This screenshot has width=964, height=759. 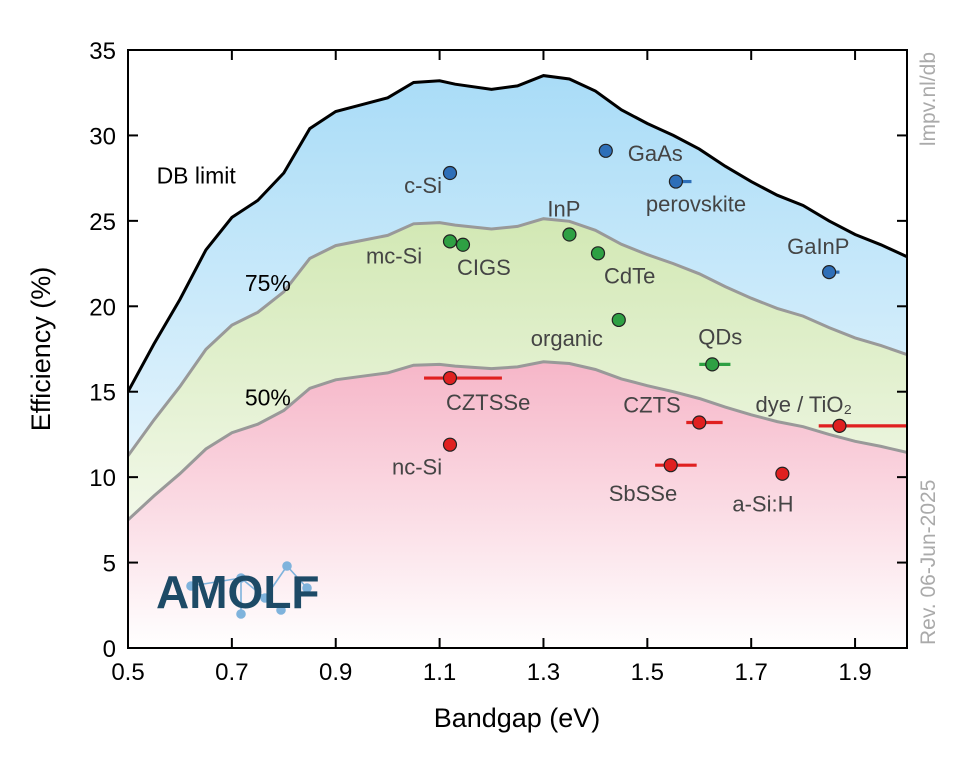 What do you see at coordinates (629, 275) in the screenshot?
I see `point-label: CdTe` at bounding box center [629, 275].